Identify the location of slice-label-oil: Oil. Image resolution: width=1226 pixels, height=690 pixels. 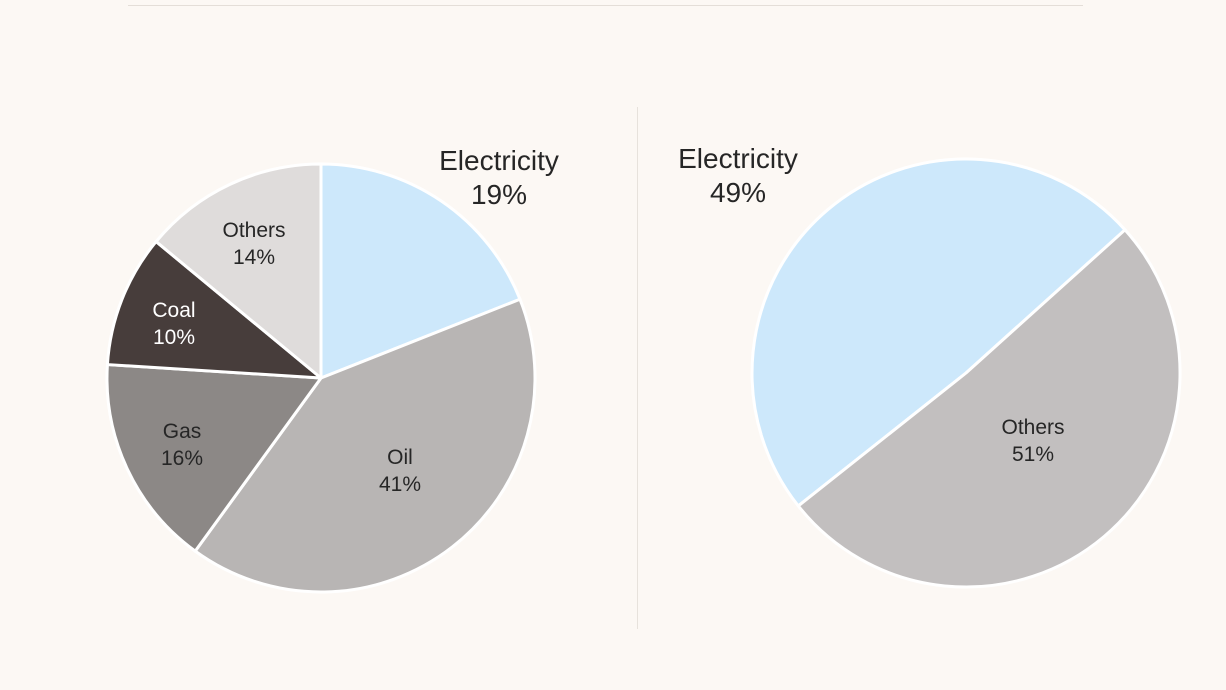
(400, 457).